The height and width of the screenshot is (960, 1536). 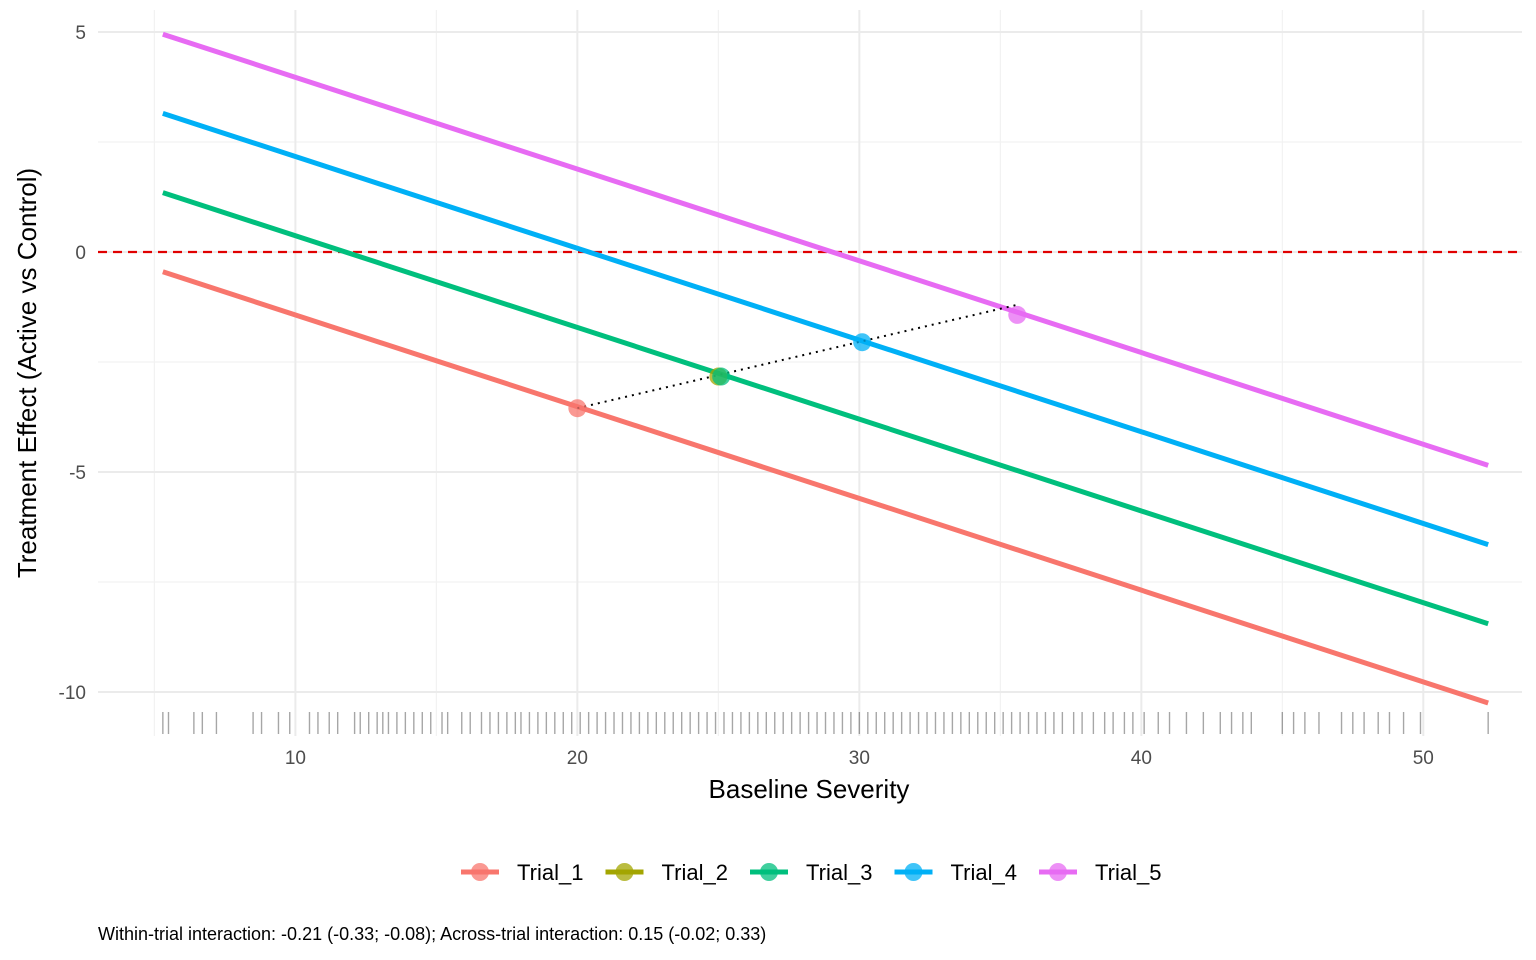 What do you see at coordinates (80, 33) in the screenshot?
I see `y-tick-label: 5` at bounding box center [80, 33].